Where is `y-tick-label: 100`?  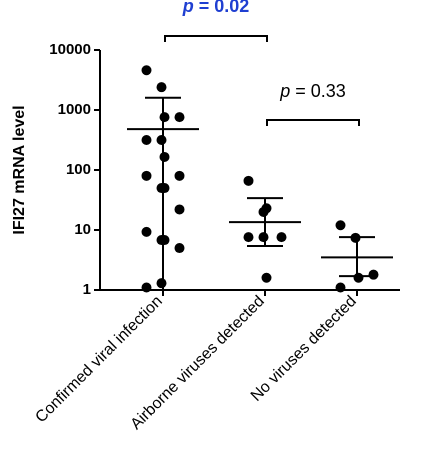 y-tick-label: 100 is located at coordinates (78, 169).